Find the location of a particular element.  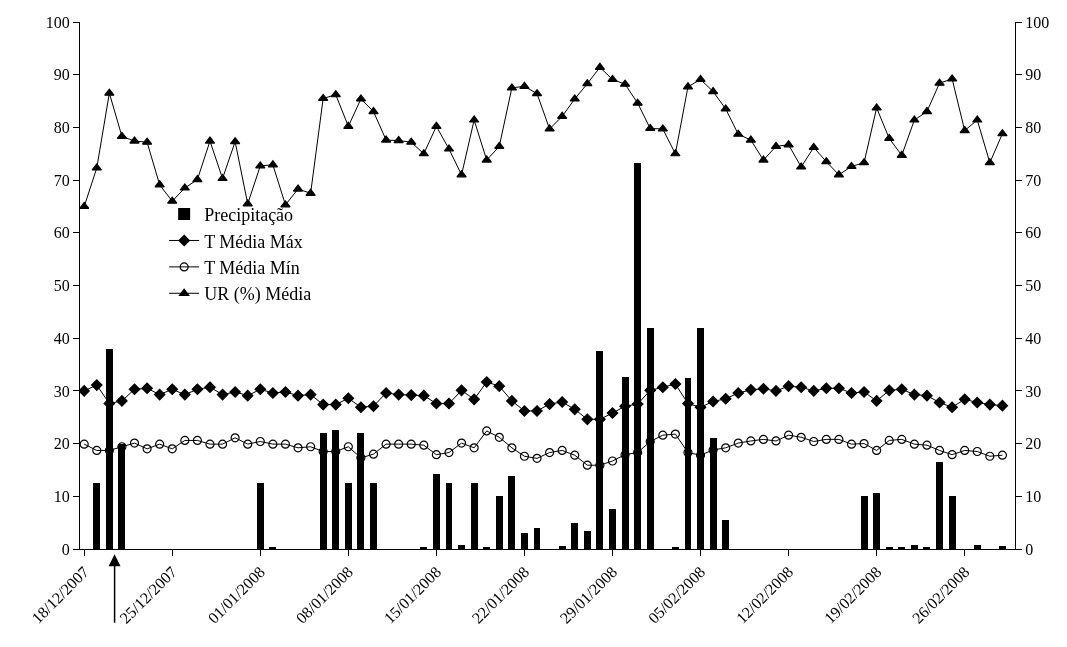

y2-tick-label: 60 is located at coordinates (1033, 233).